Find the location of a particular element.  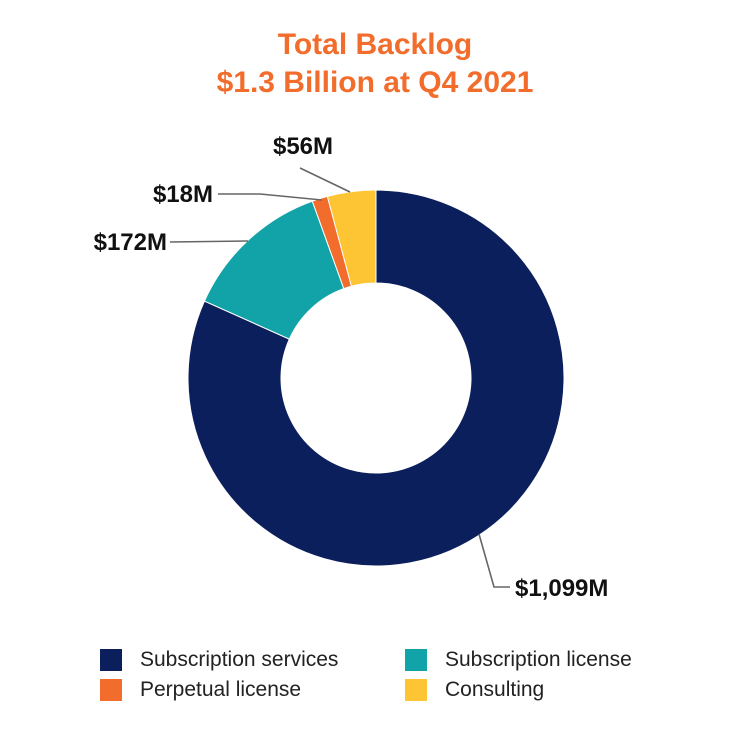

chart-title: Total Backlog is located at coordinates (375, 44).